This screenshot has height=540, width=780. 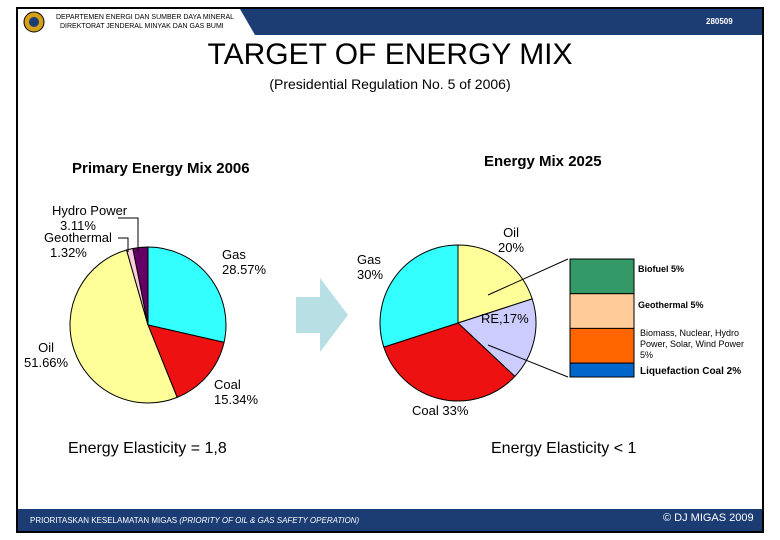 What do you see at coordinates (236, 392) in the screenshot?
I see `label-coal-2006: Coal 15.34%` at bounding box center [236, 392].